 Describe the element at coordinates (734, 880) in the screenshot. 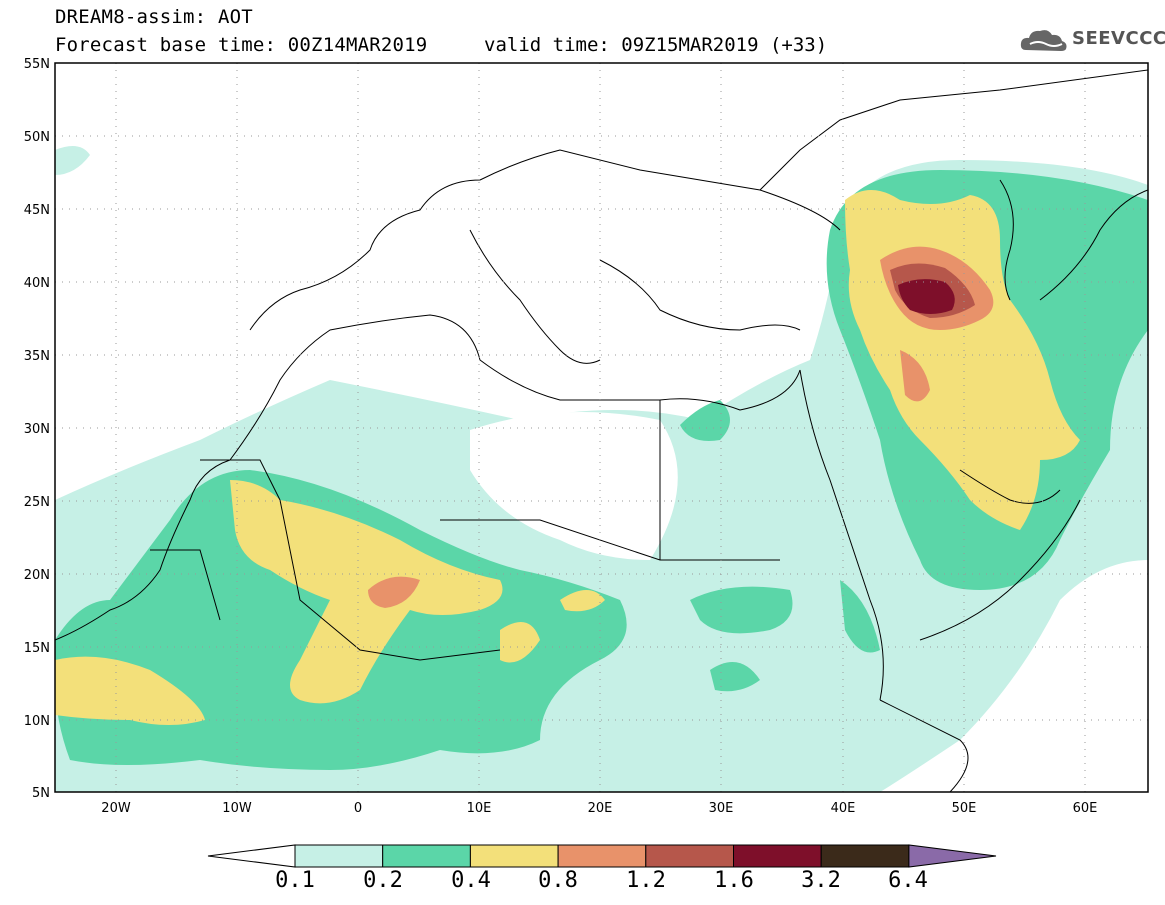

I see `colorbar-label: 1.6` at that location.